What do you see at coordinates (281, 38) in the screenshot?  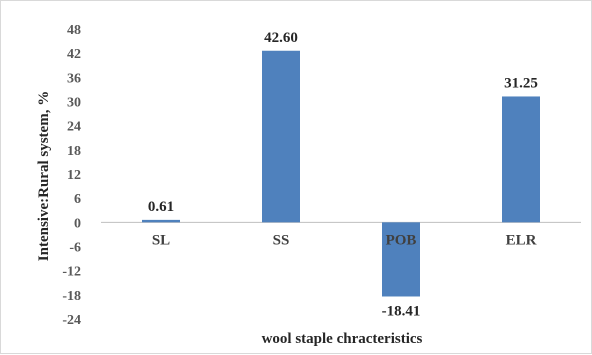 I see `data-label-ss: 42.60` at bounding box center [281, 38].